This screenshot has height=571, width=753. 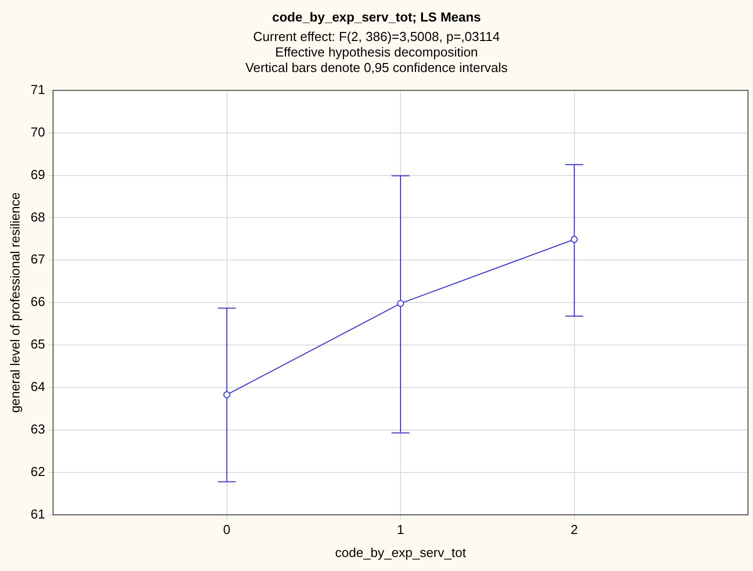 What do you see at coordinates (38, 386) in the screenshot?
I see `y-tick-label: 64` at bounding box center [38, 386].